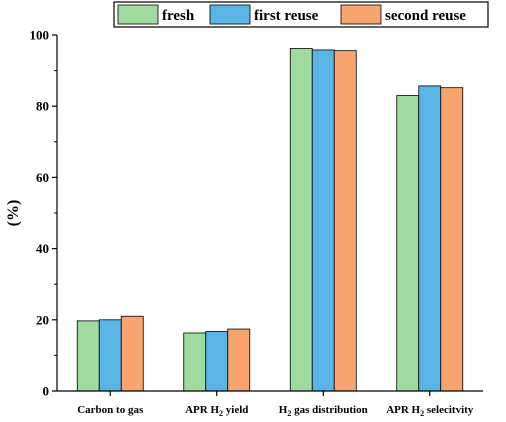 This screenshot has height=422, width=506. I want to click on y-tick-label: 100, so click(40, 35).